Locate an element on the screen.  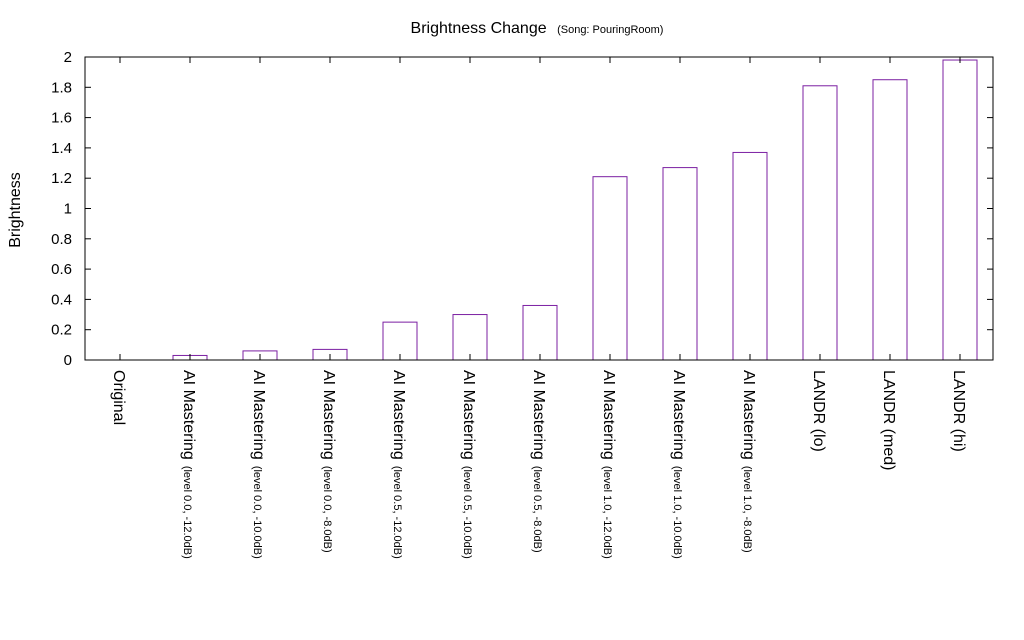
x-tick-label: LANDR (hi) is located at coordinates (958, 411).